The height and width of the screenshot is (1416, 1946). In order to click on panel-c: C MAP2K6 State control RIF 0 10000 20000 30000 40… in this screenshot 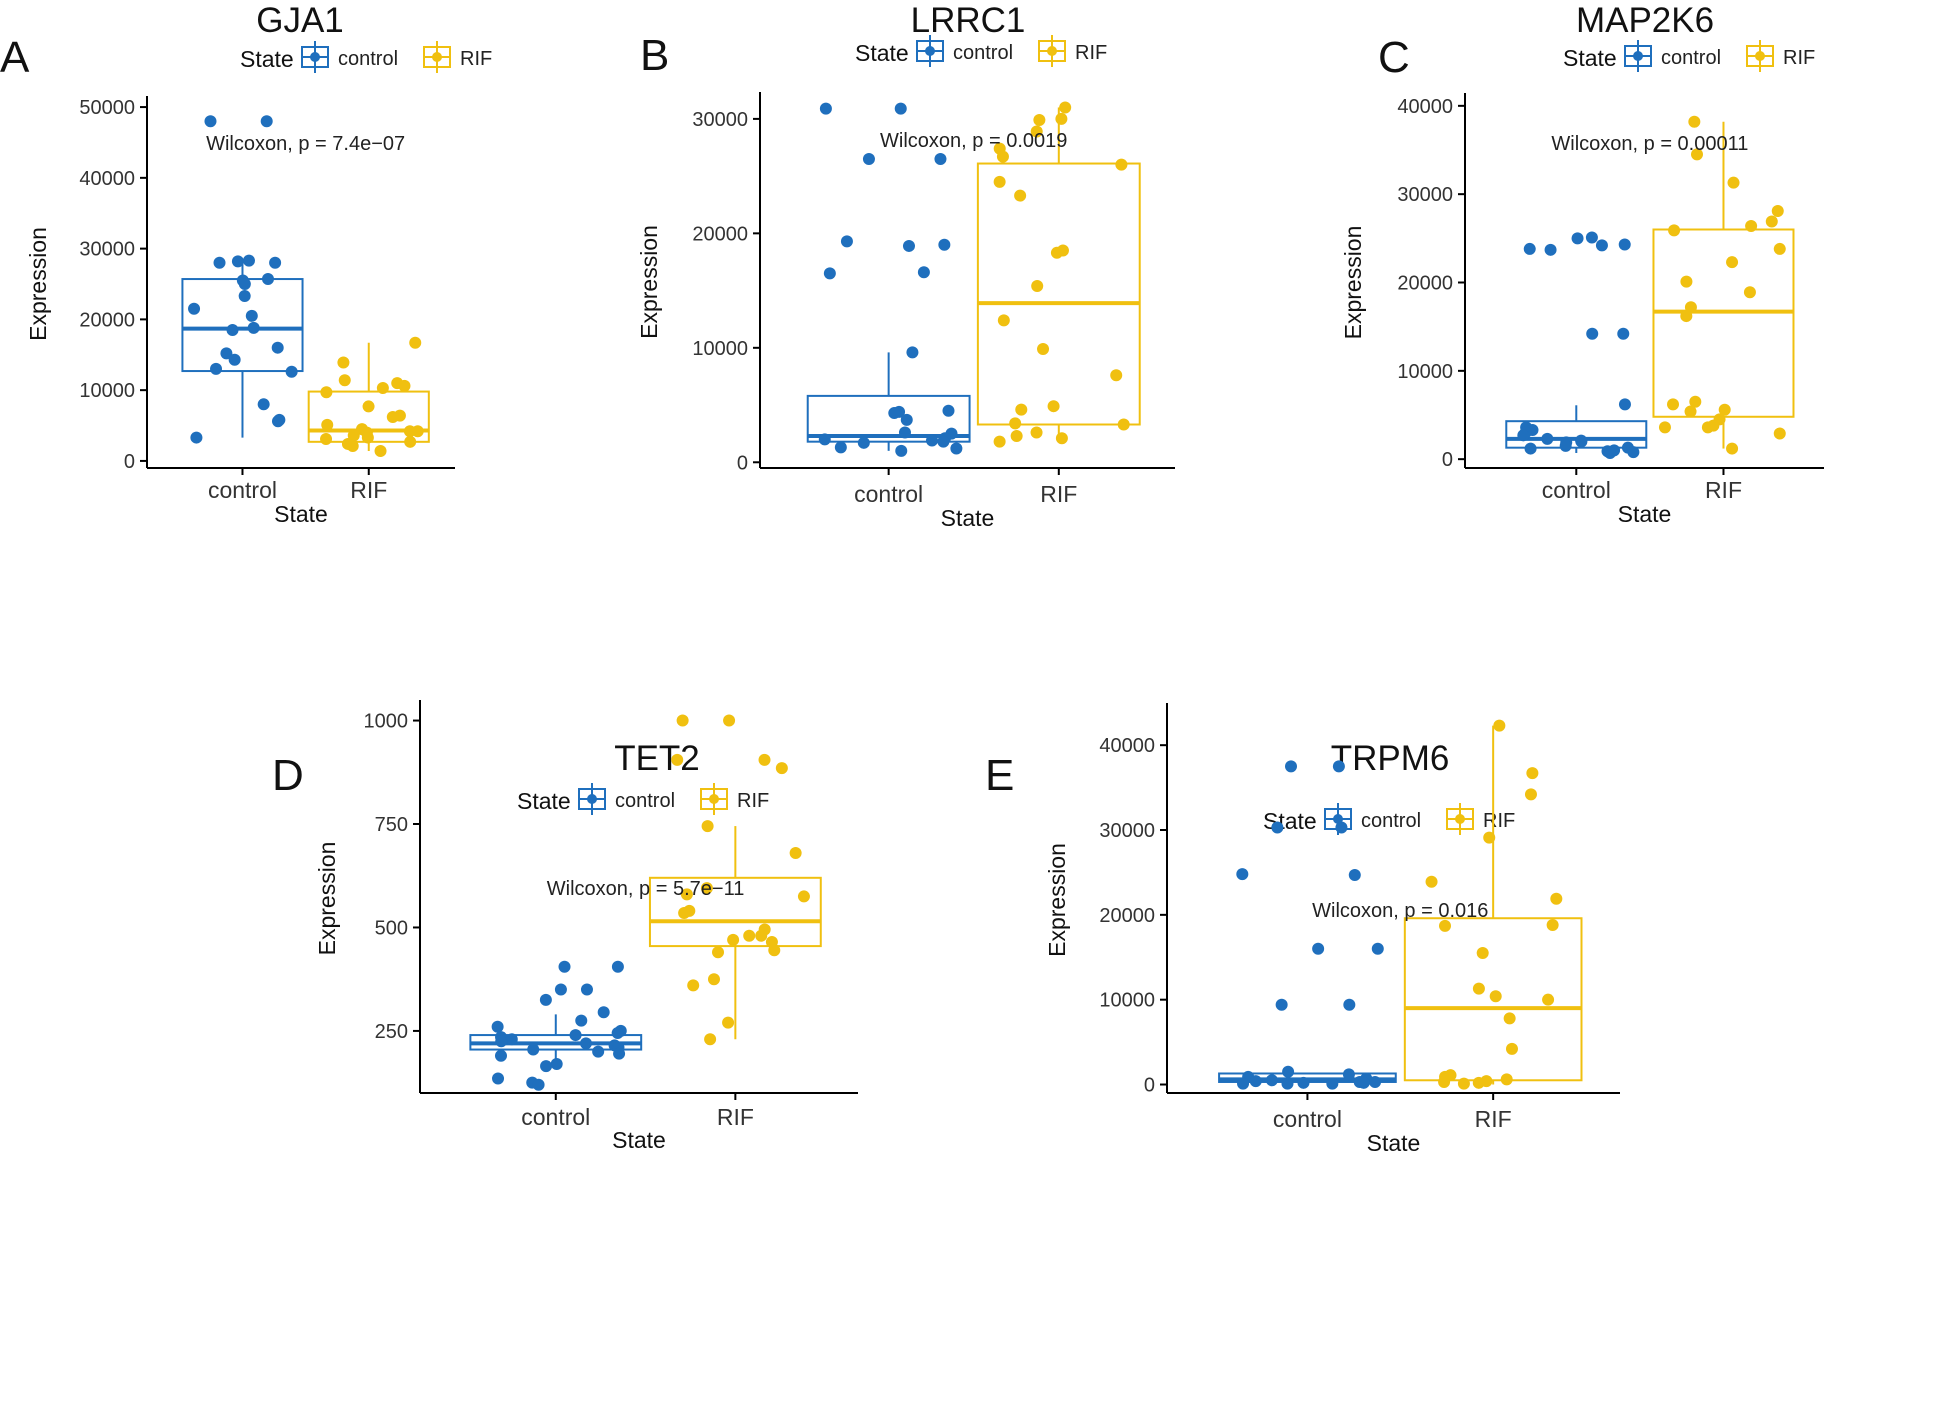, I will do `click(1582, 264)`.